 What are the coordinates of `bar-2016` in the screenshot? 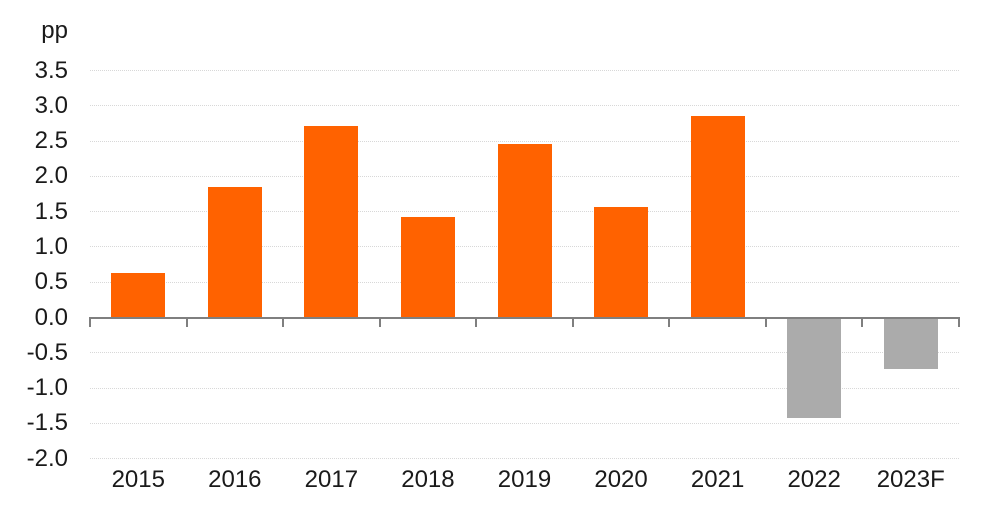 It's located at (234, 252).